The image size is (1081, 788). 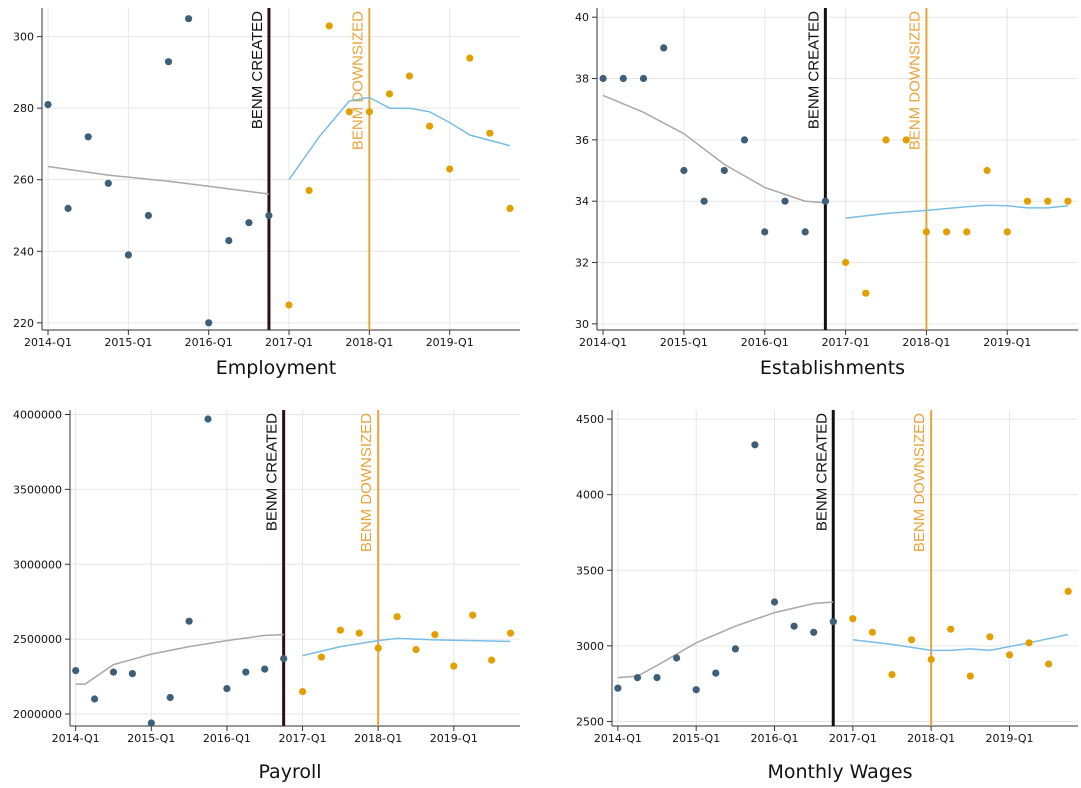 What do you see at coordinates (590, 646) in the screenshot?
I see `y-tick-label: 3000` at bounding box center [590, 646].